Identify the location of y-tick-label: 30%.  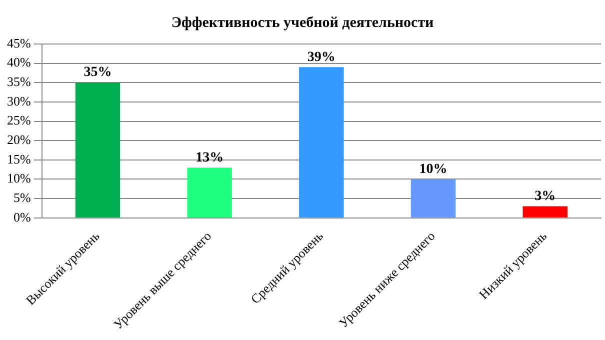
(18, 100).